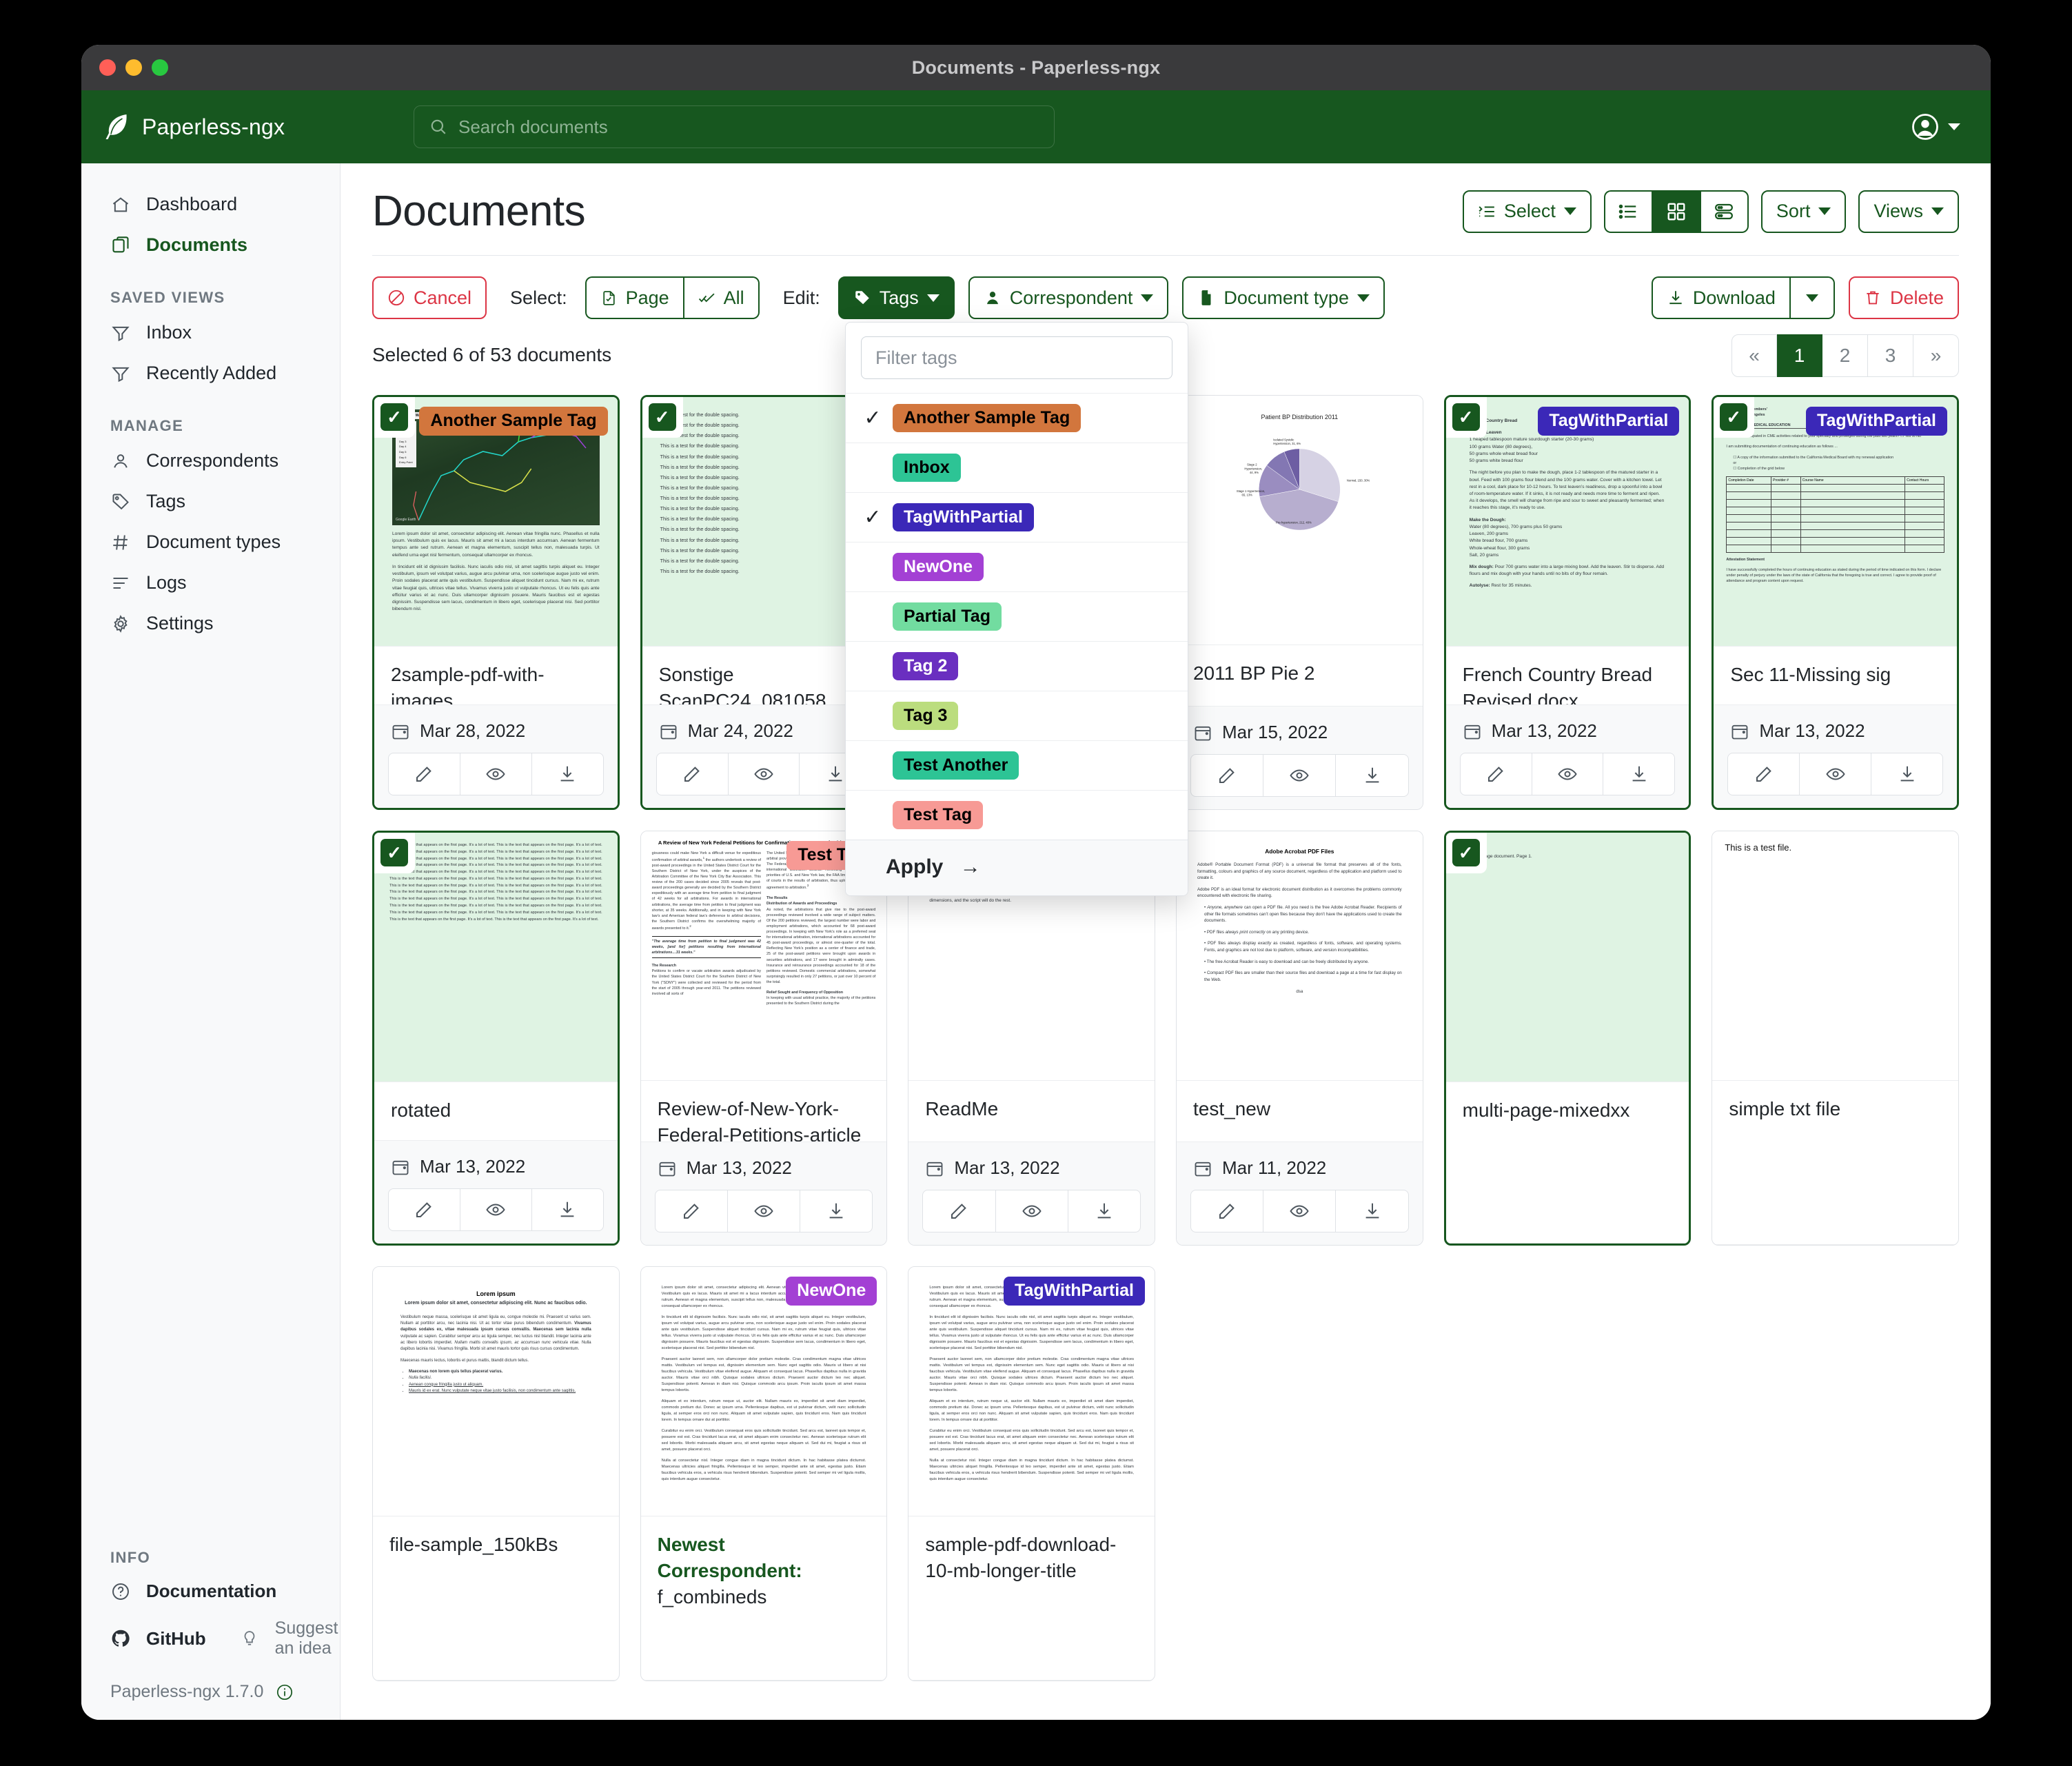 Image resolution: width=2072 pixels, height=1766 pixels. Describe the element at coordinates (1845, 355) in the screenshot. I see `page-2-button: 2` at that location.